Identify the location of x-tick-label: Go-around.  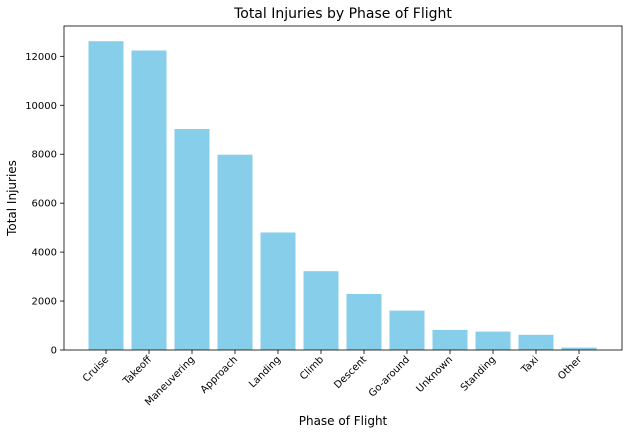
(389, 376).